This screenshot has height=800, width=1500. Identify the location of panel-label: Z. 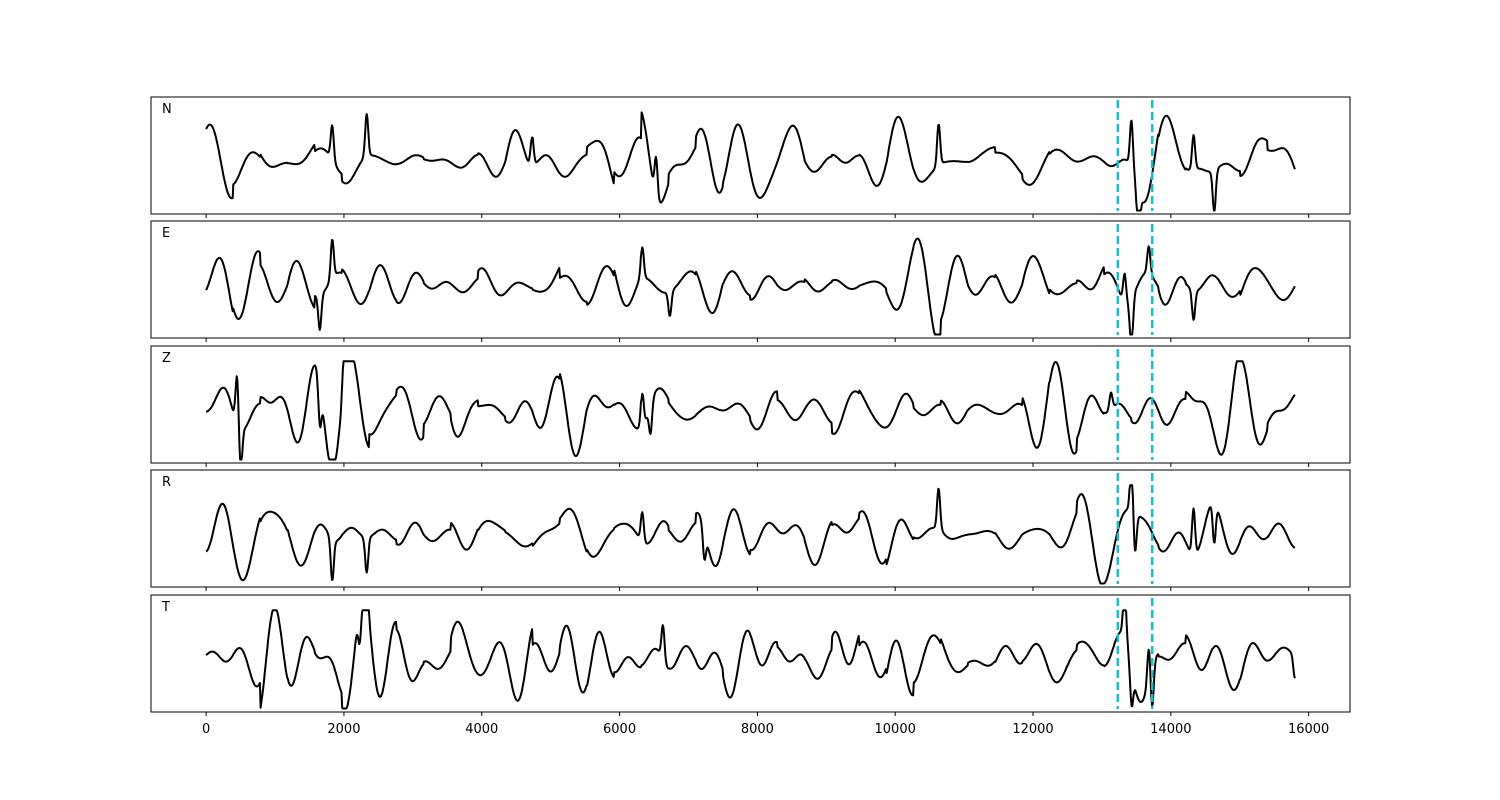
(166, 358).